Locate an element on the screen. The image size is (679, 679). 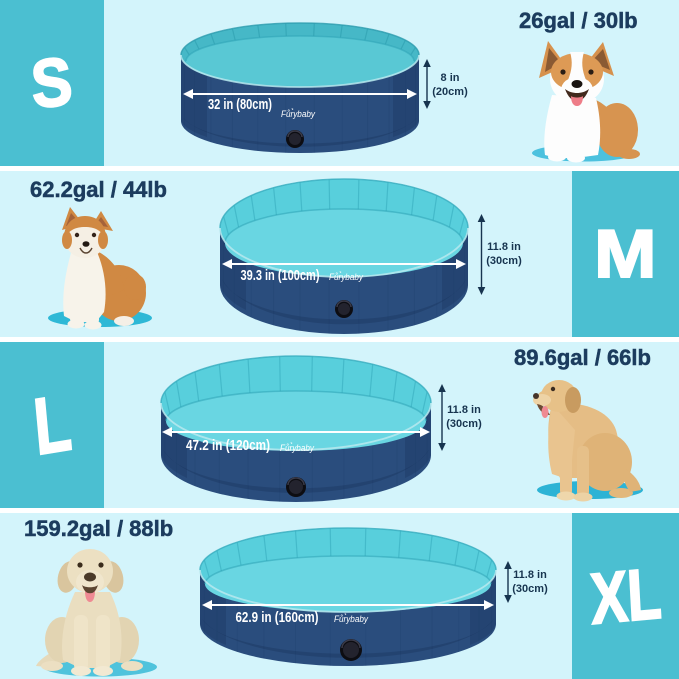
svg-text: 39.3 in (100cm) is located at coordinates (280, 276).